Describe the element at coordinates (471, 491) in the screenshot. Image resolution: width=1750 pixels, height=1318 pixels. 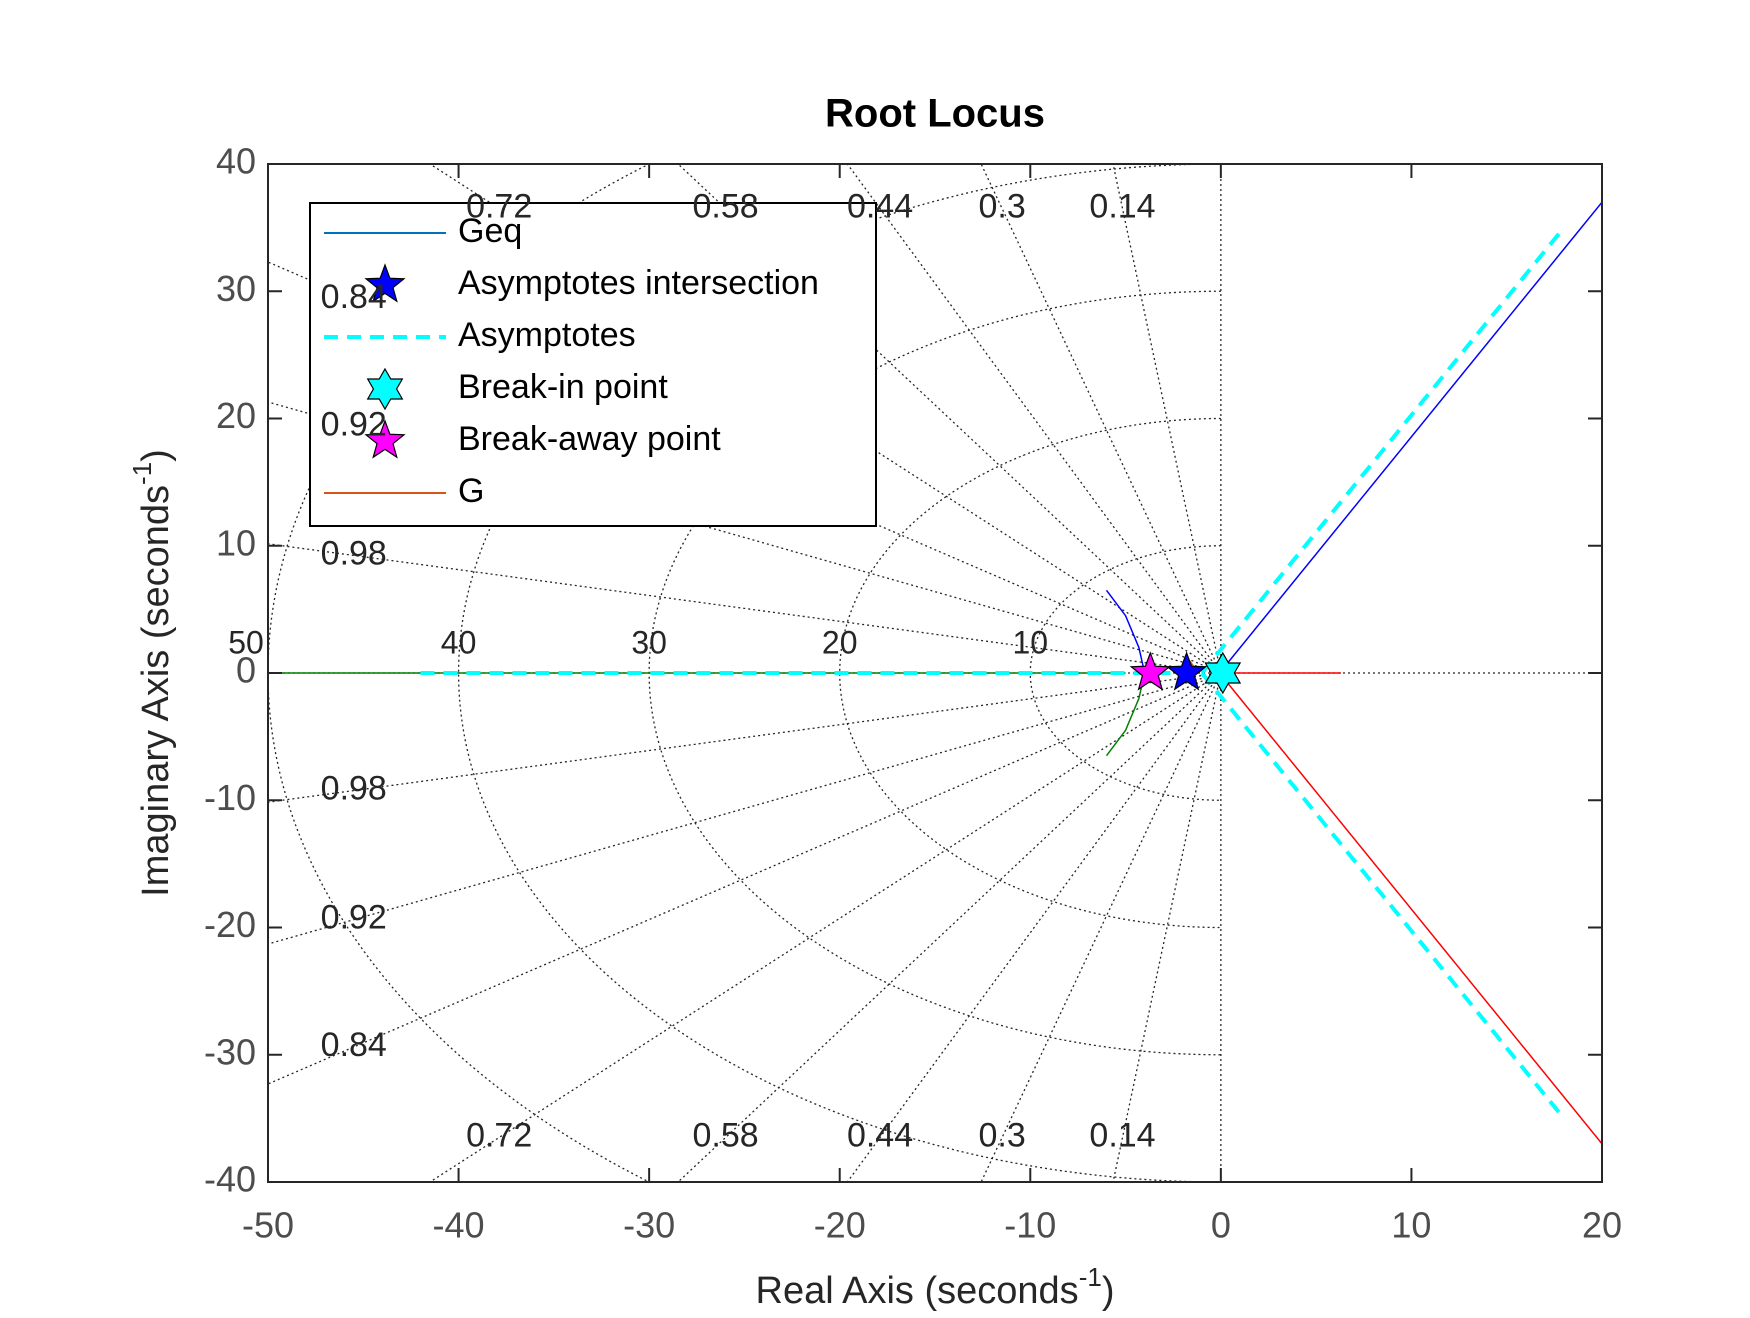
I see `legend-label: G` at that location.